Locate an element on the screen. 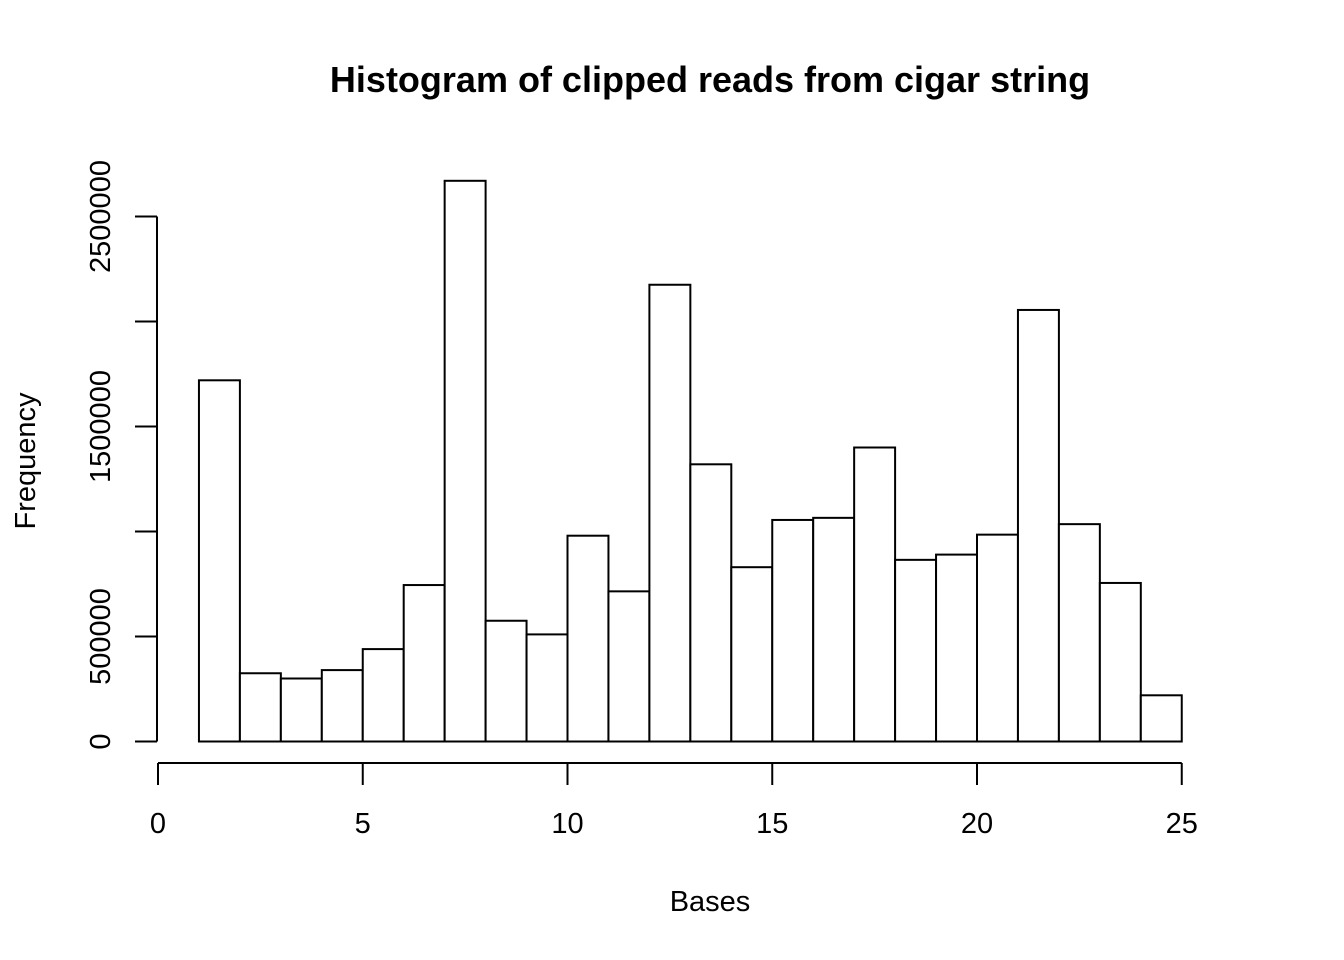 The image size is (1344, 960). x-tick-label-4: 20 is located at coordinates (977, 824).